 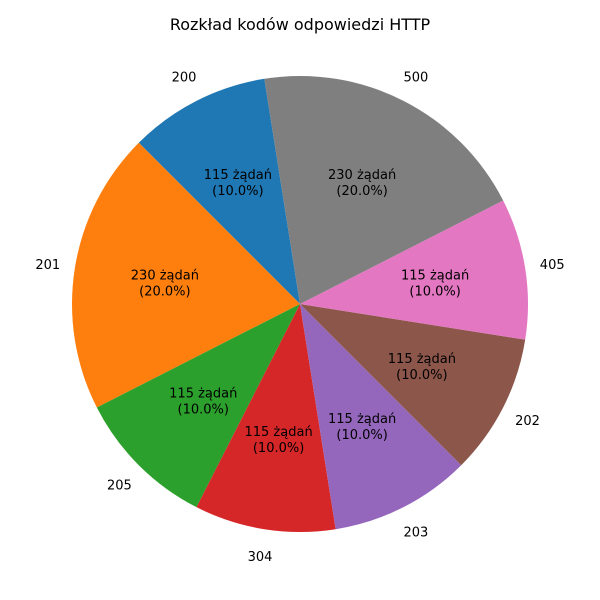 I want to click on slice-value-label-405: 115 żądań (10.0%), so click(x=435, y=284).